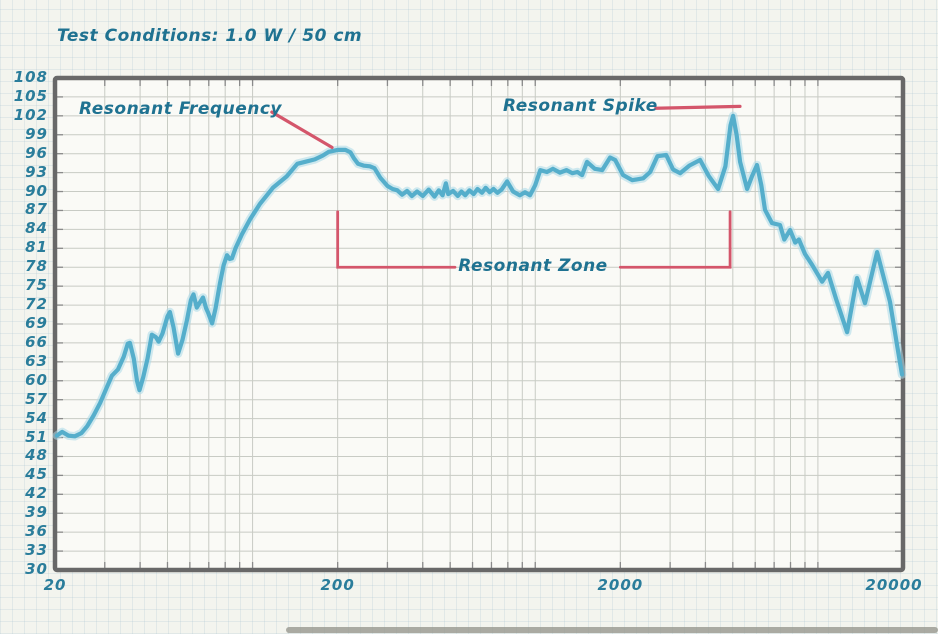  What do you see at coordinates (36, 569) in the screenshot?
I see `y-tick-label: 30` at bounding box center [36, 569].